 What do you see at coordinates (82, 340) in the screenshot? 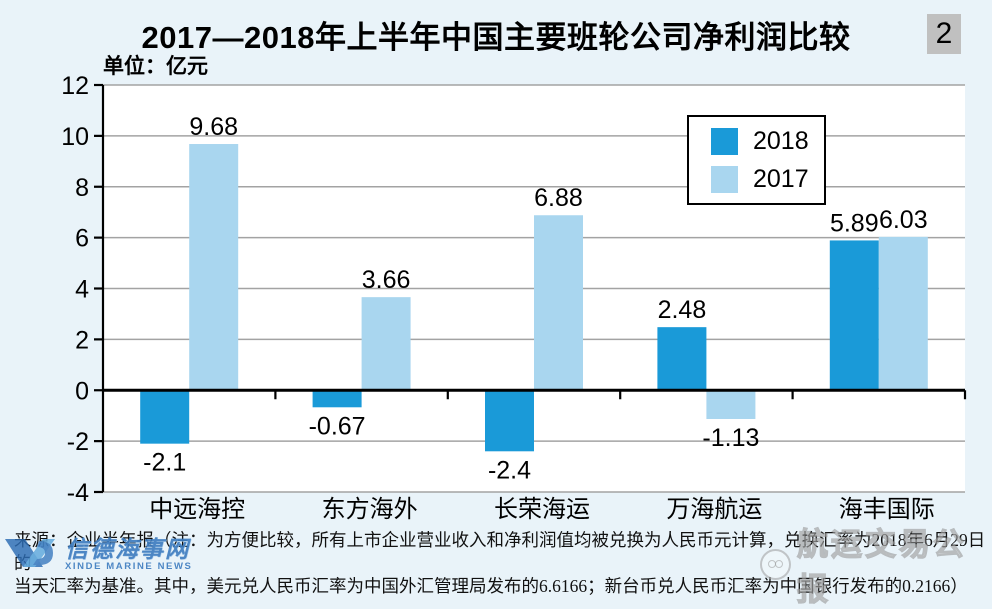
I see `y-tick-label: 2` at bounding box center [82, 340].